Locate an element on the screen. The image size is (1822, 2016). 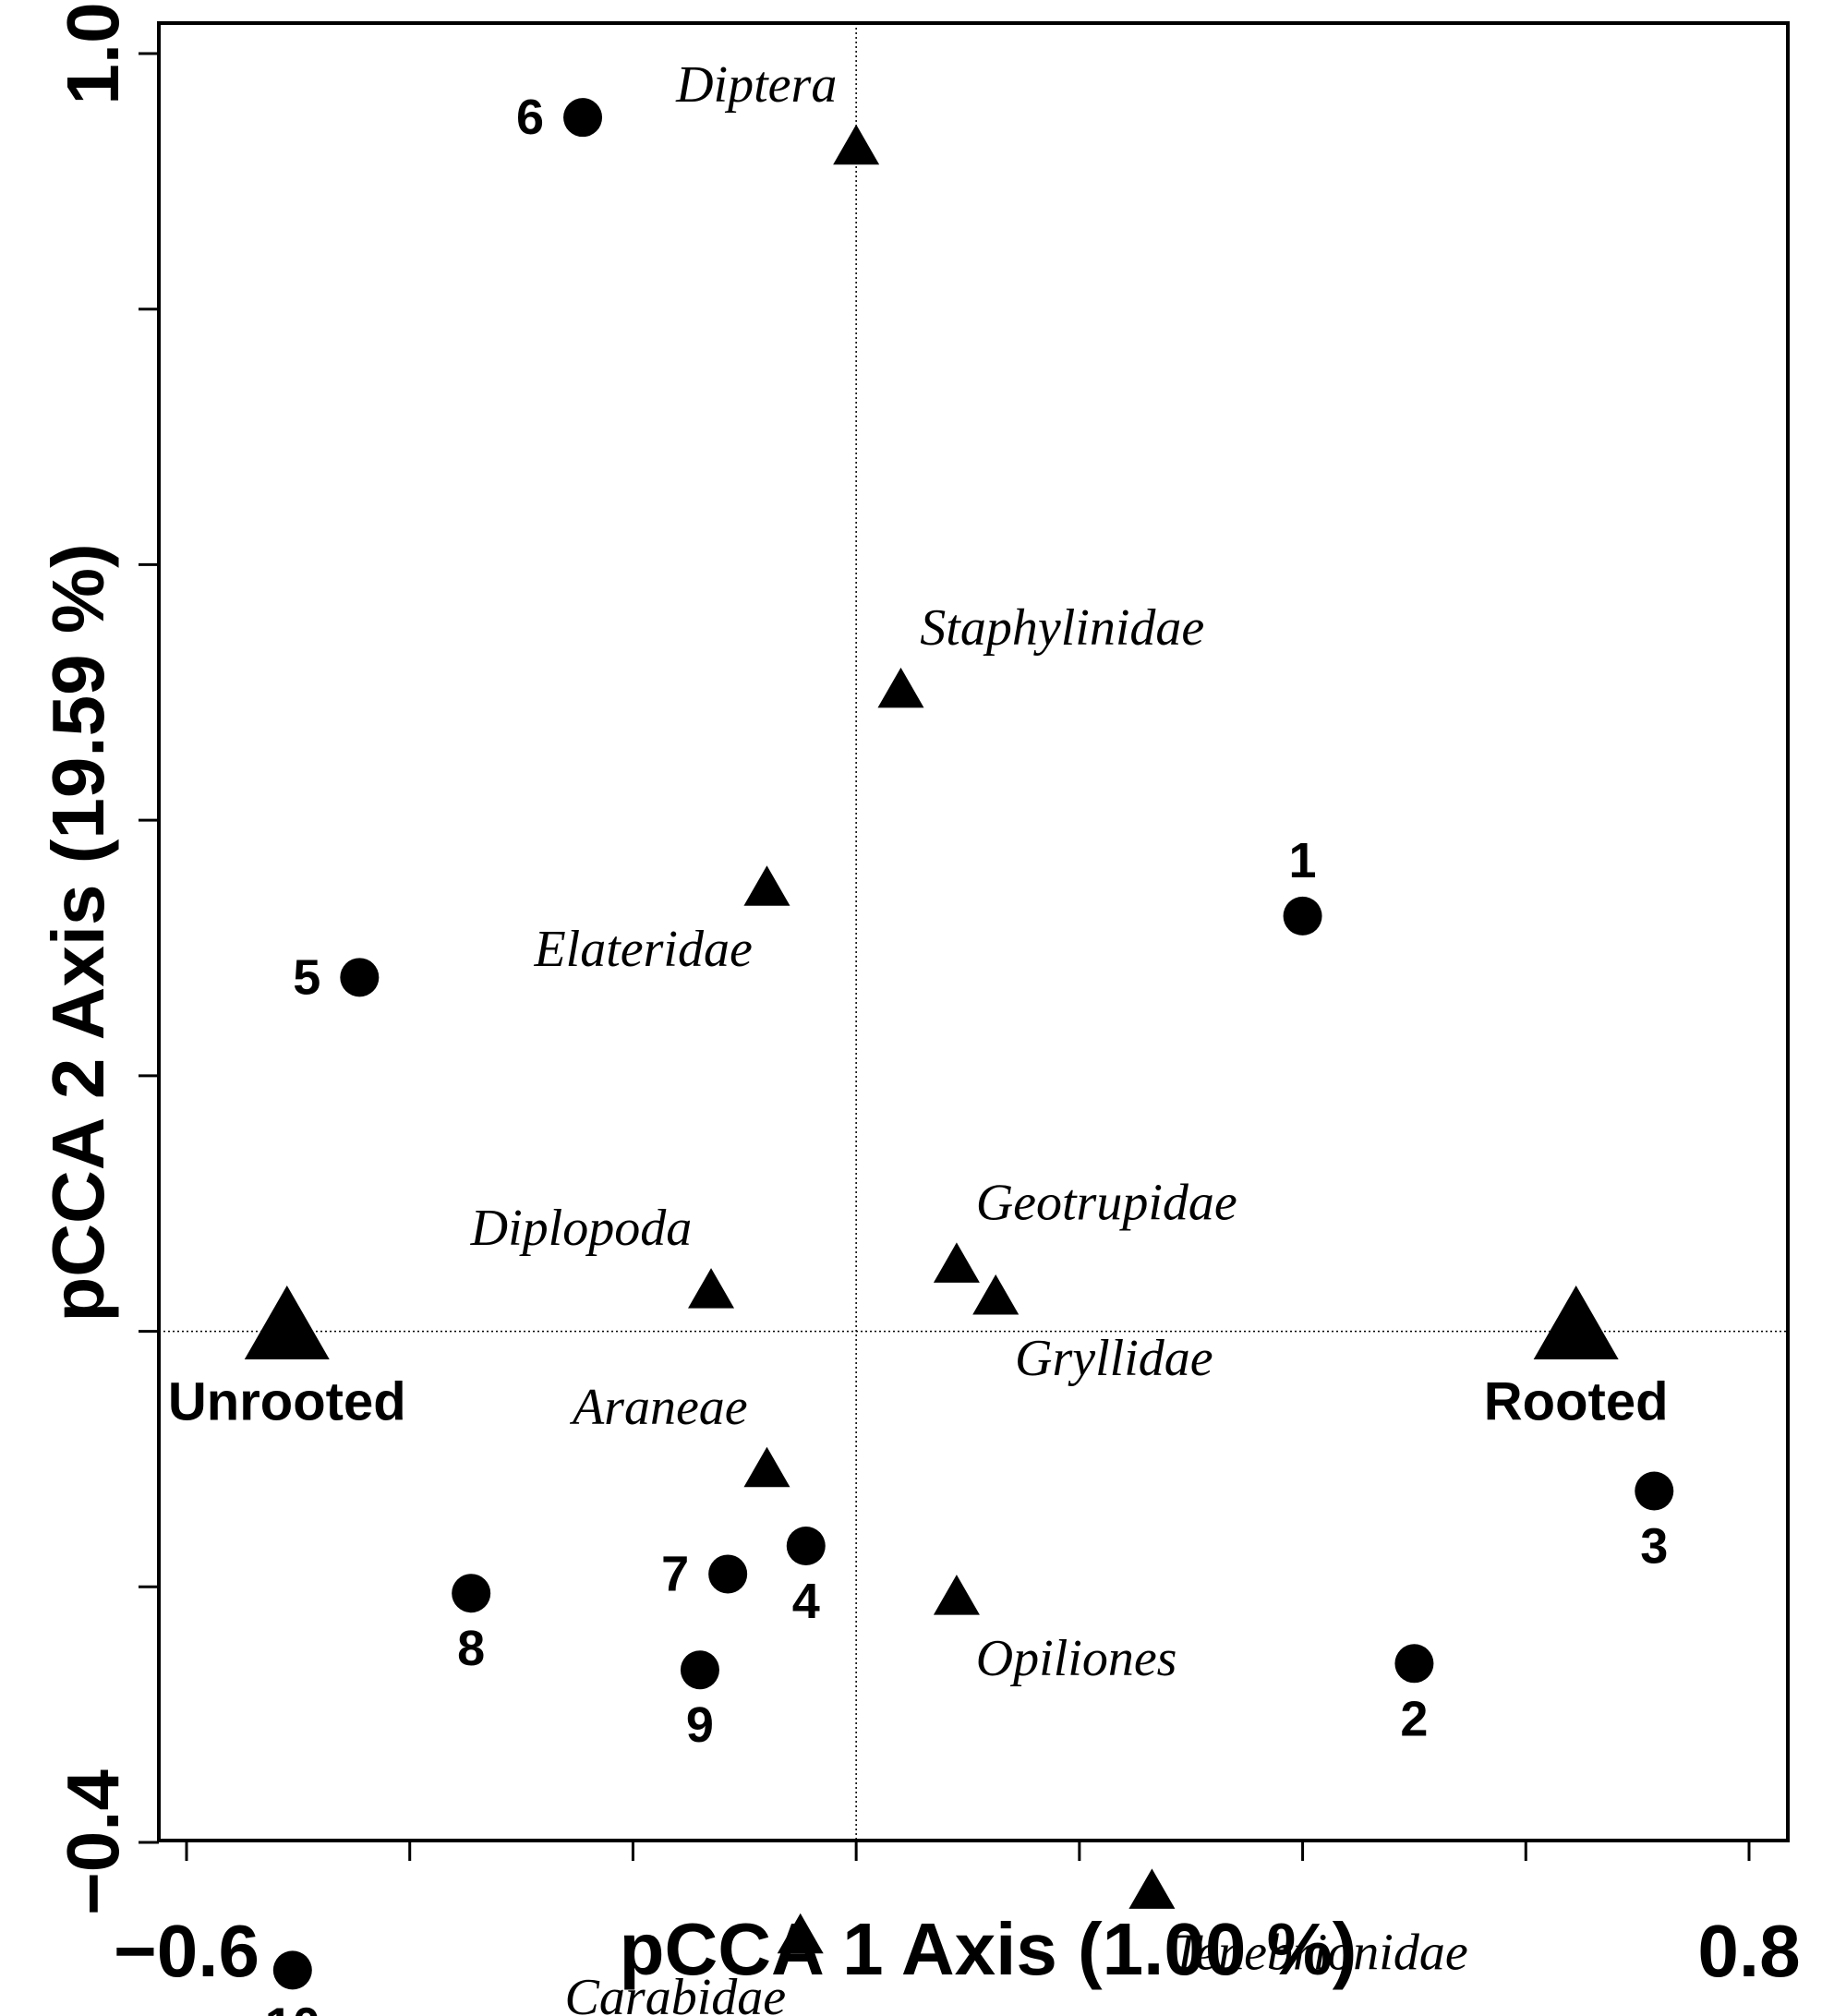
y-tick-label-0: 1.0 is located at coordinates (93, 53).